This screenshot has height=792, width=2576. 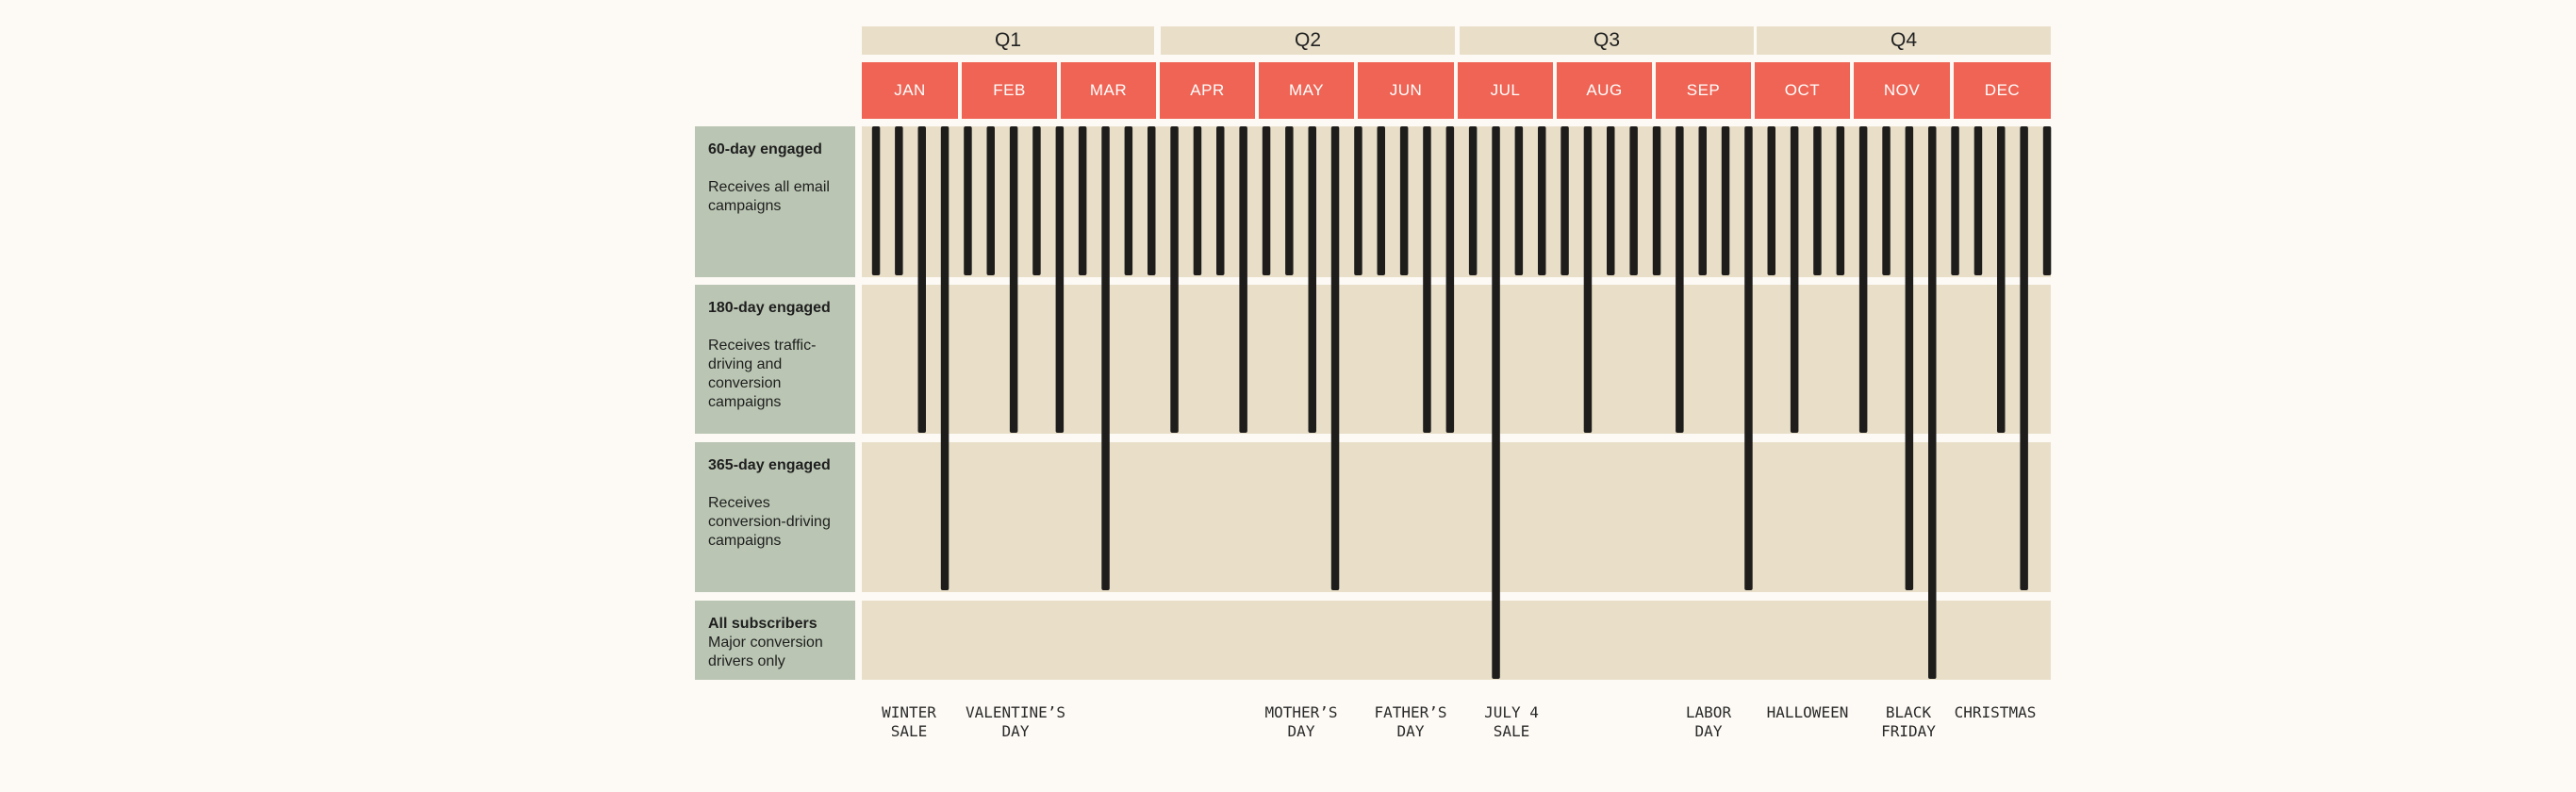 I want to click on month-header-jan: JAN, so click(x=910, y=90).